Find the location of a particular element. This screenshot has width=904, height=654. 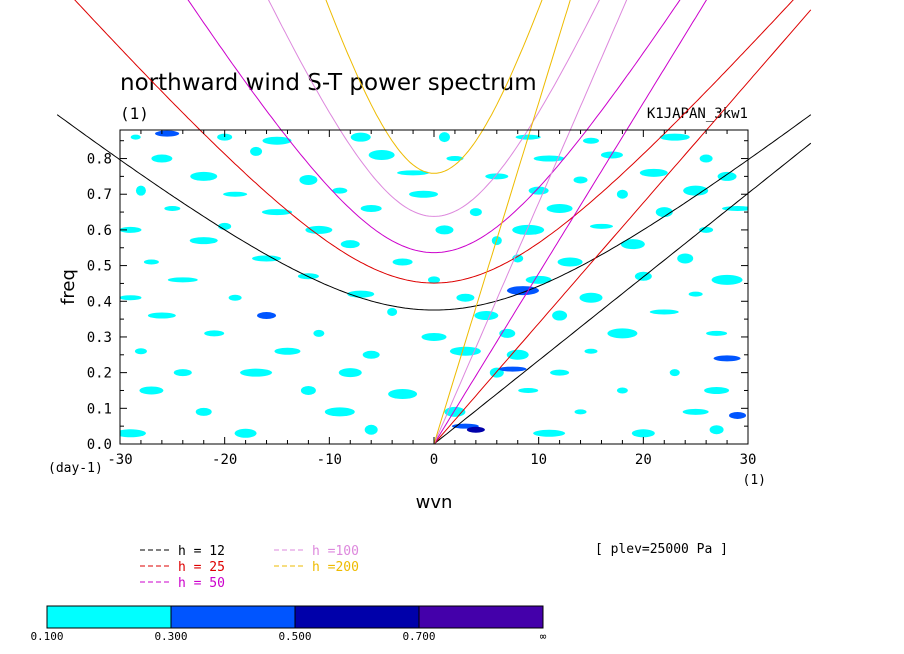

x-tick-label: 0 is located at coordinates (434, 460).